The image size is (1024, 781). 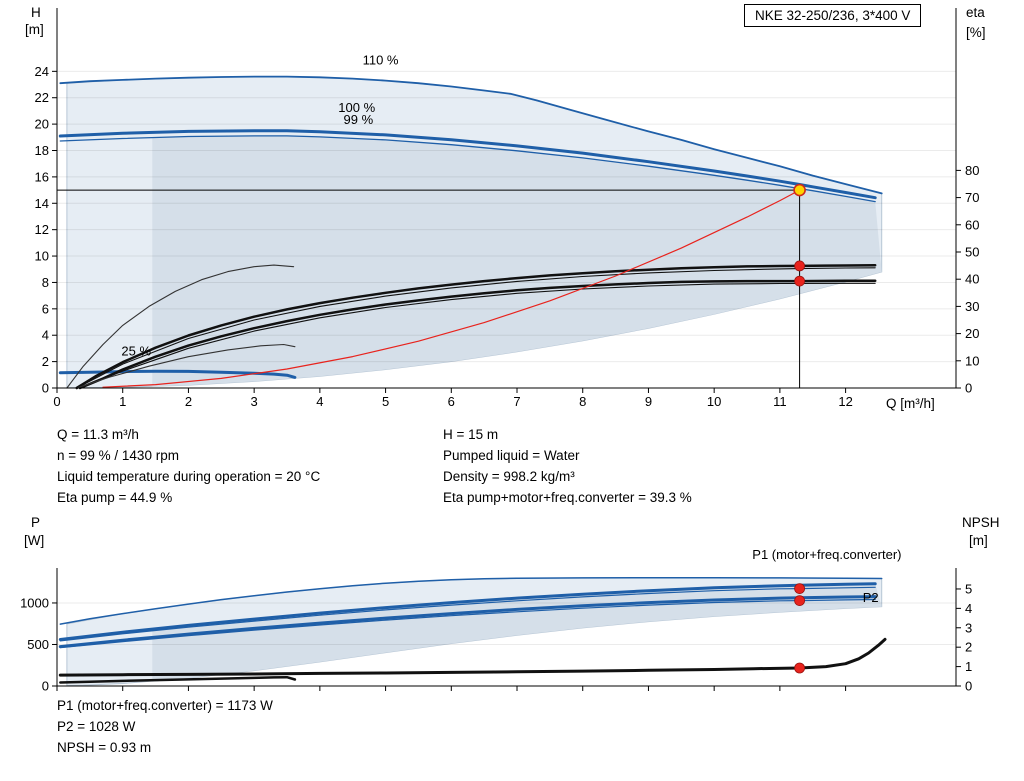 What do you see at coordinates (968, 588) in the screenshot?
I see `right-tick-label: 5` at bounding box center [968, 588].